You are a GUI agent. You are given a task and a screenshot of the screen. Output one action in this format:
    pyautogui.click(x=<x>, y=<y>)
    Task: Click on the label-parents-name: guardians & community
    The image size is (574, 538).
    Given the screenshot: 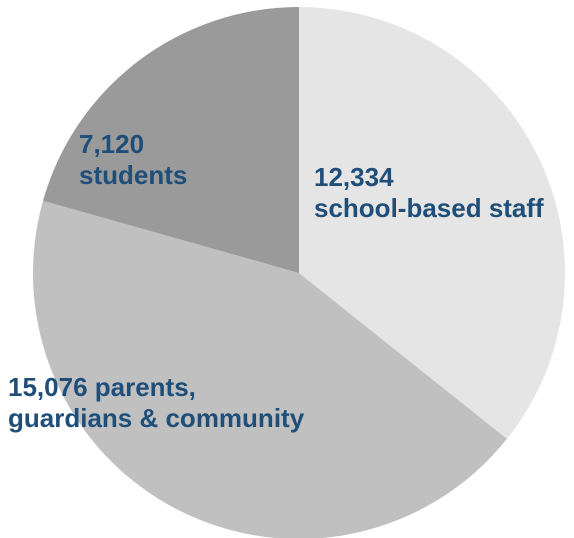 What is the action you would take?
    pyautogui.click(x=156, y=418)
    